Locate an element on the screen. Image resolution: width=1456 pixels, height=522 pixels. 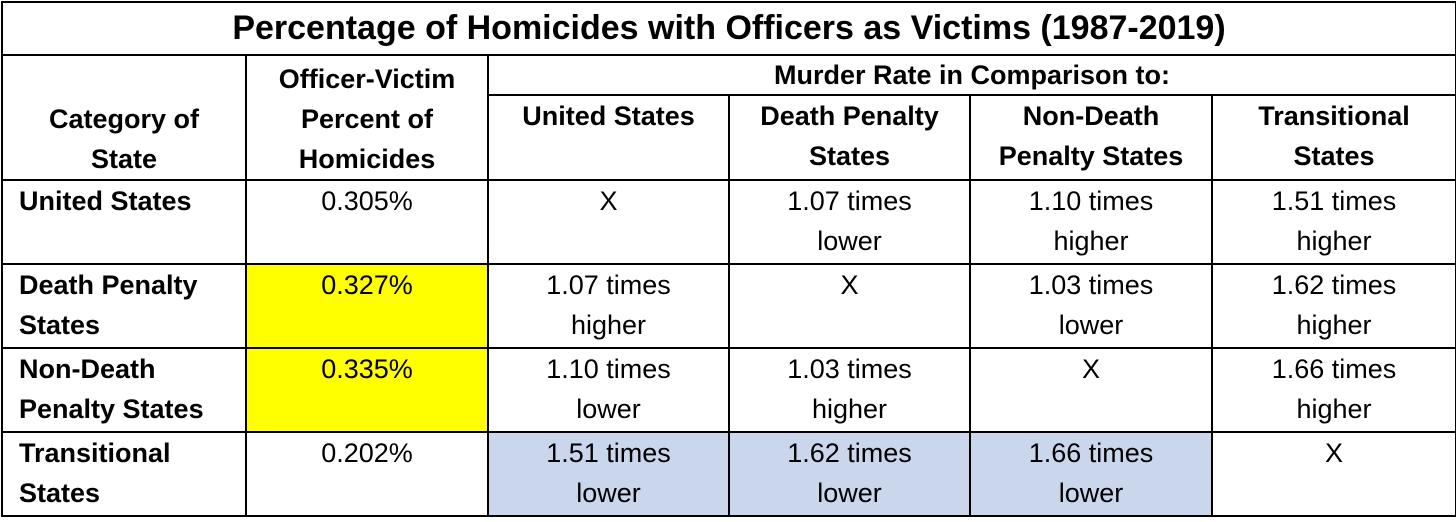
table-cell: 1.62 times lower is located at coordinates (849, 474).